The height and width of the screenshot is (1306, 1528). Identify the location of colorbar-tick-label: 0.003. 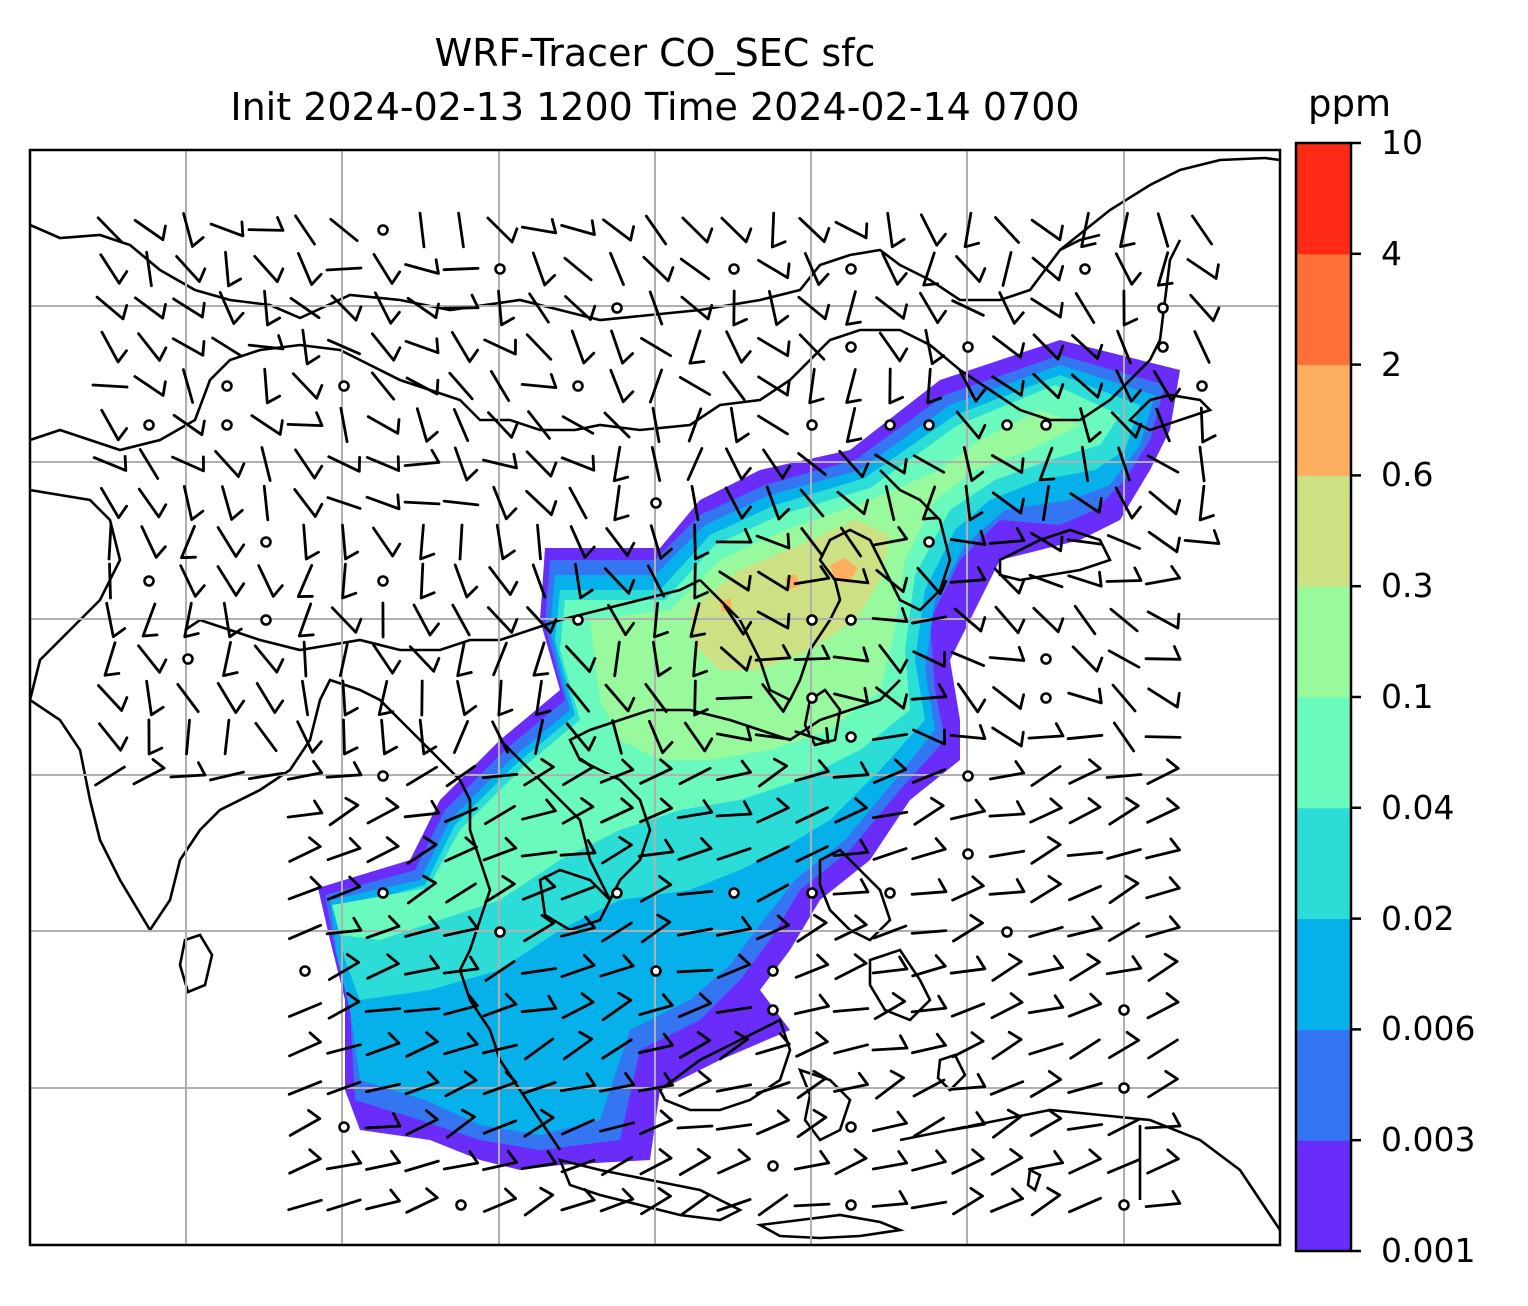
(1428, 1140).